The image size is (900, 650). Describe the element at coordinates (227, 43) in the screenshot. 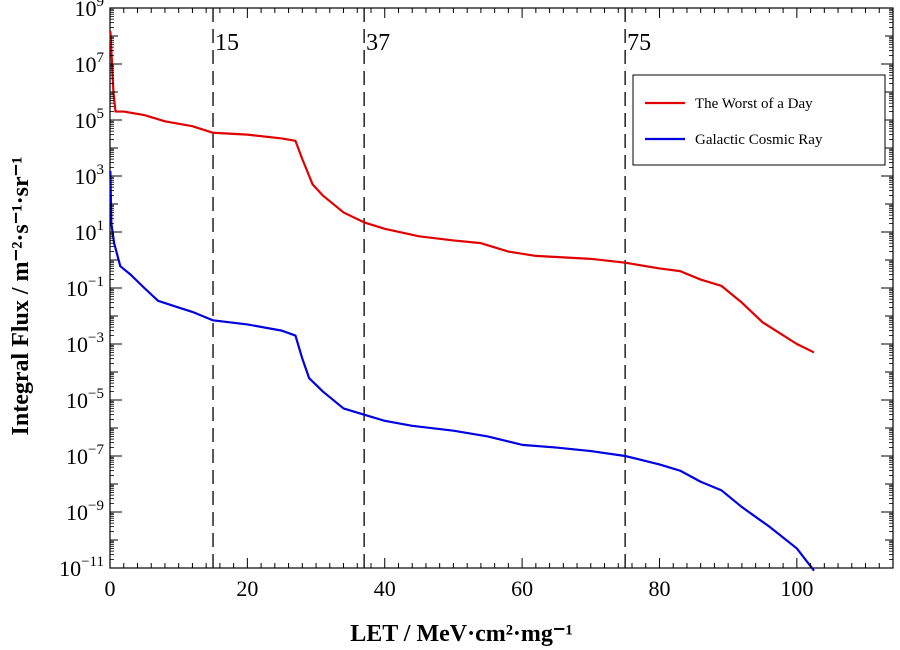

I see `marker-label: 15` at that location.